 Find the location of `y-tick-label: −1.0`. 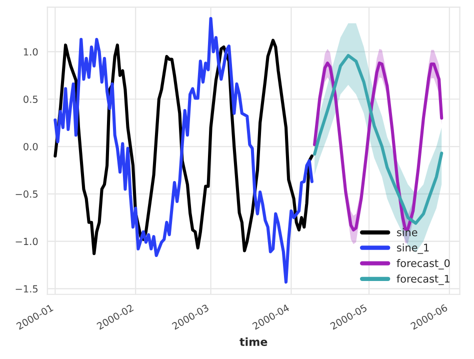

y-tick-label: −1.0 is located at coordinates (27, 242).